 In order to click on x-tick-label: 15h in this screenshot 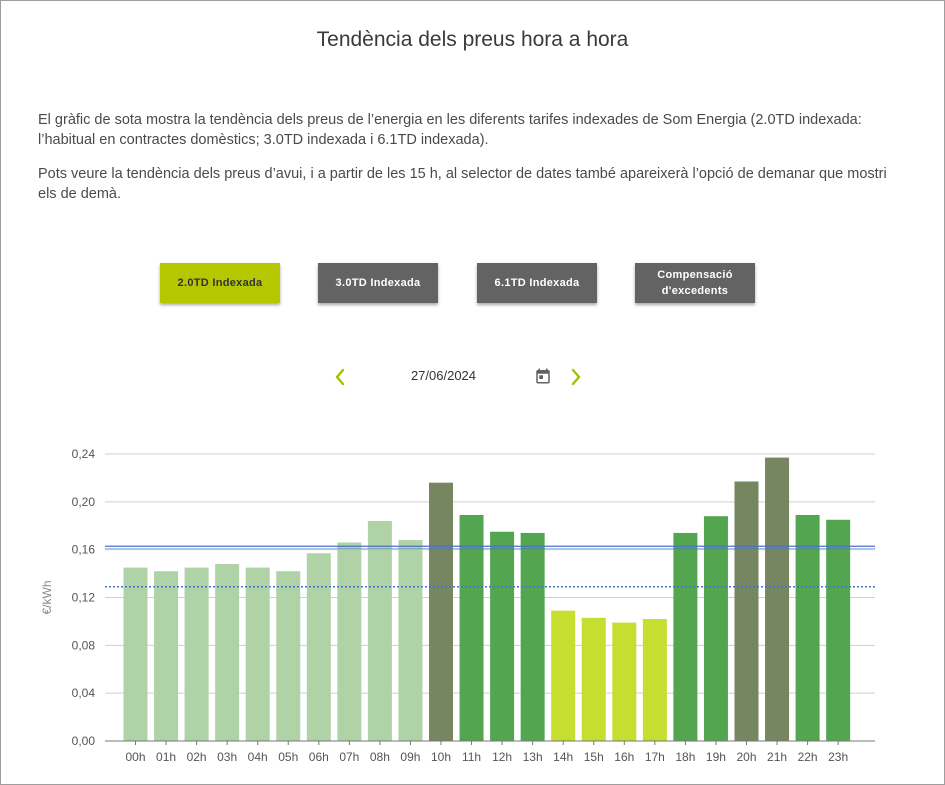, I will do `click(594, 757)`.